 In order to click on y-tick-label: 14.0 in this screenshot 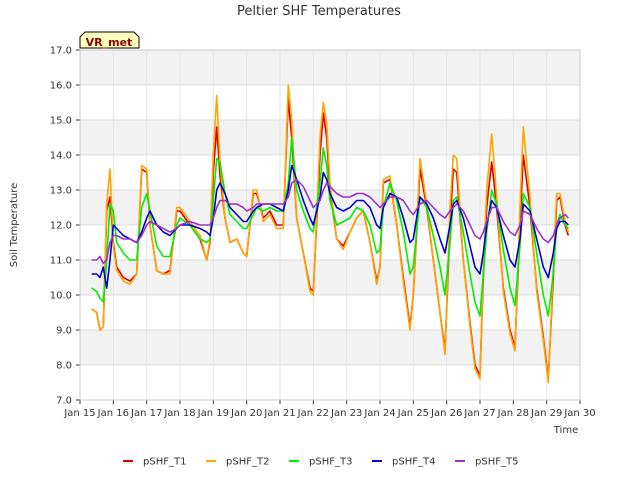, I will do `click(61, 156)`.